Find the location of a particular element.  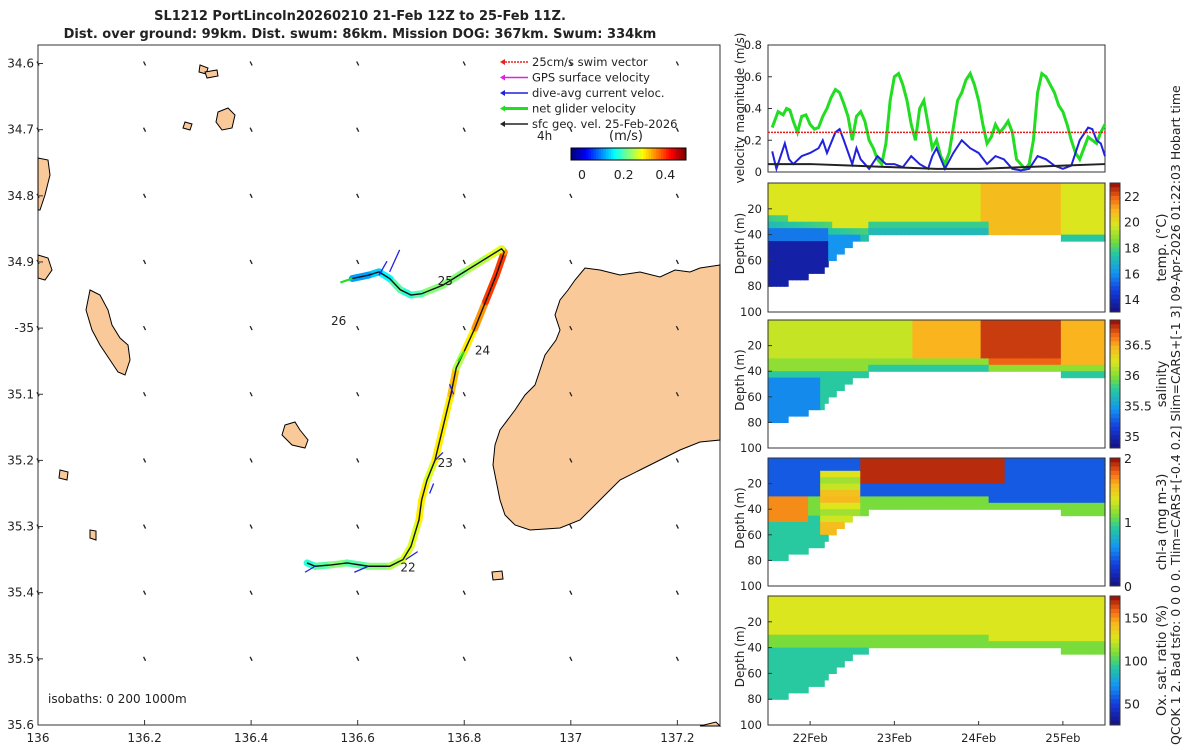

profile-ytick-label: 60 is located at coordinates (754, 397).